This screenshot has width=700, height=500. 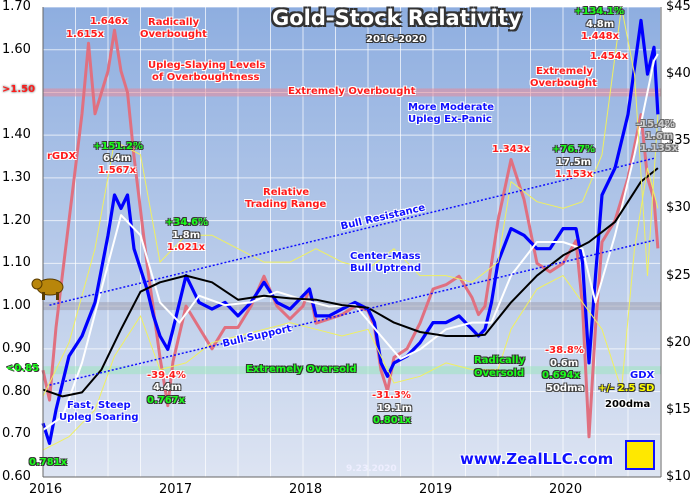 I want to click on annotation: Extremely, so click(x=564, y=71).